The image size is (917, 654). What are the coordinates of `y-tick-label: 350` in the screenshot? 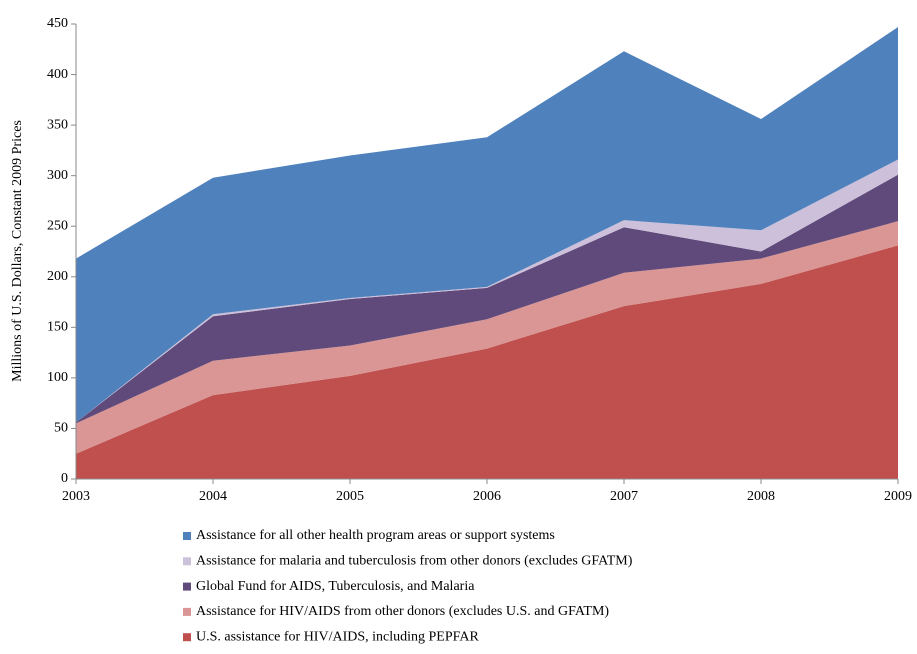 It's located at (57, 124).